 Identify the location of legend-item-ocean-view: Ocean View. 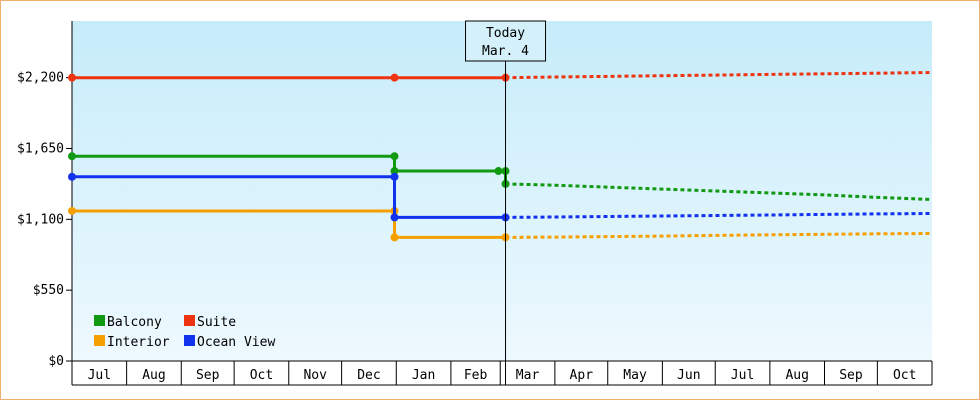
(229, 342).